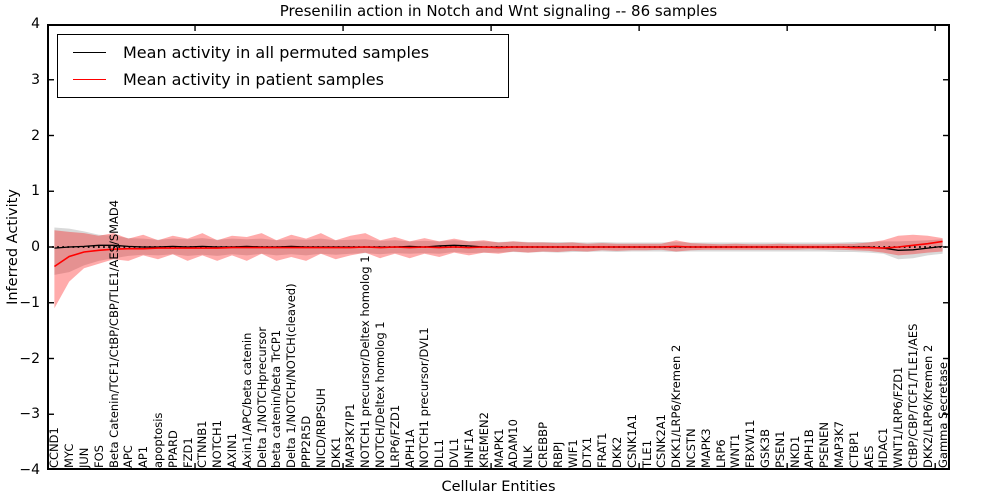 The image size is (1000, 500). Describe the element at coordinates (29, 470) in the screenshot. I see `y-tick-label: −4` at that location.